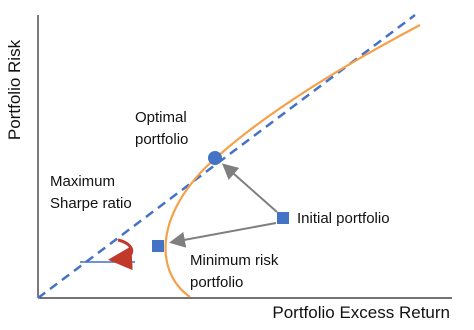 The width and height of the screenshot is (474, 330). What do you see at coordinates (250, 188) in the screenshot?
I see `arrow-to-optimal` at bounding box center [250, 188].